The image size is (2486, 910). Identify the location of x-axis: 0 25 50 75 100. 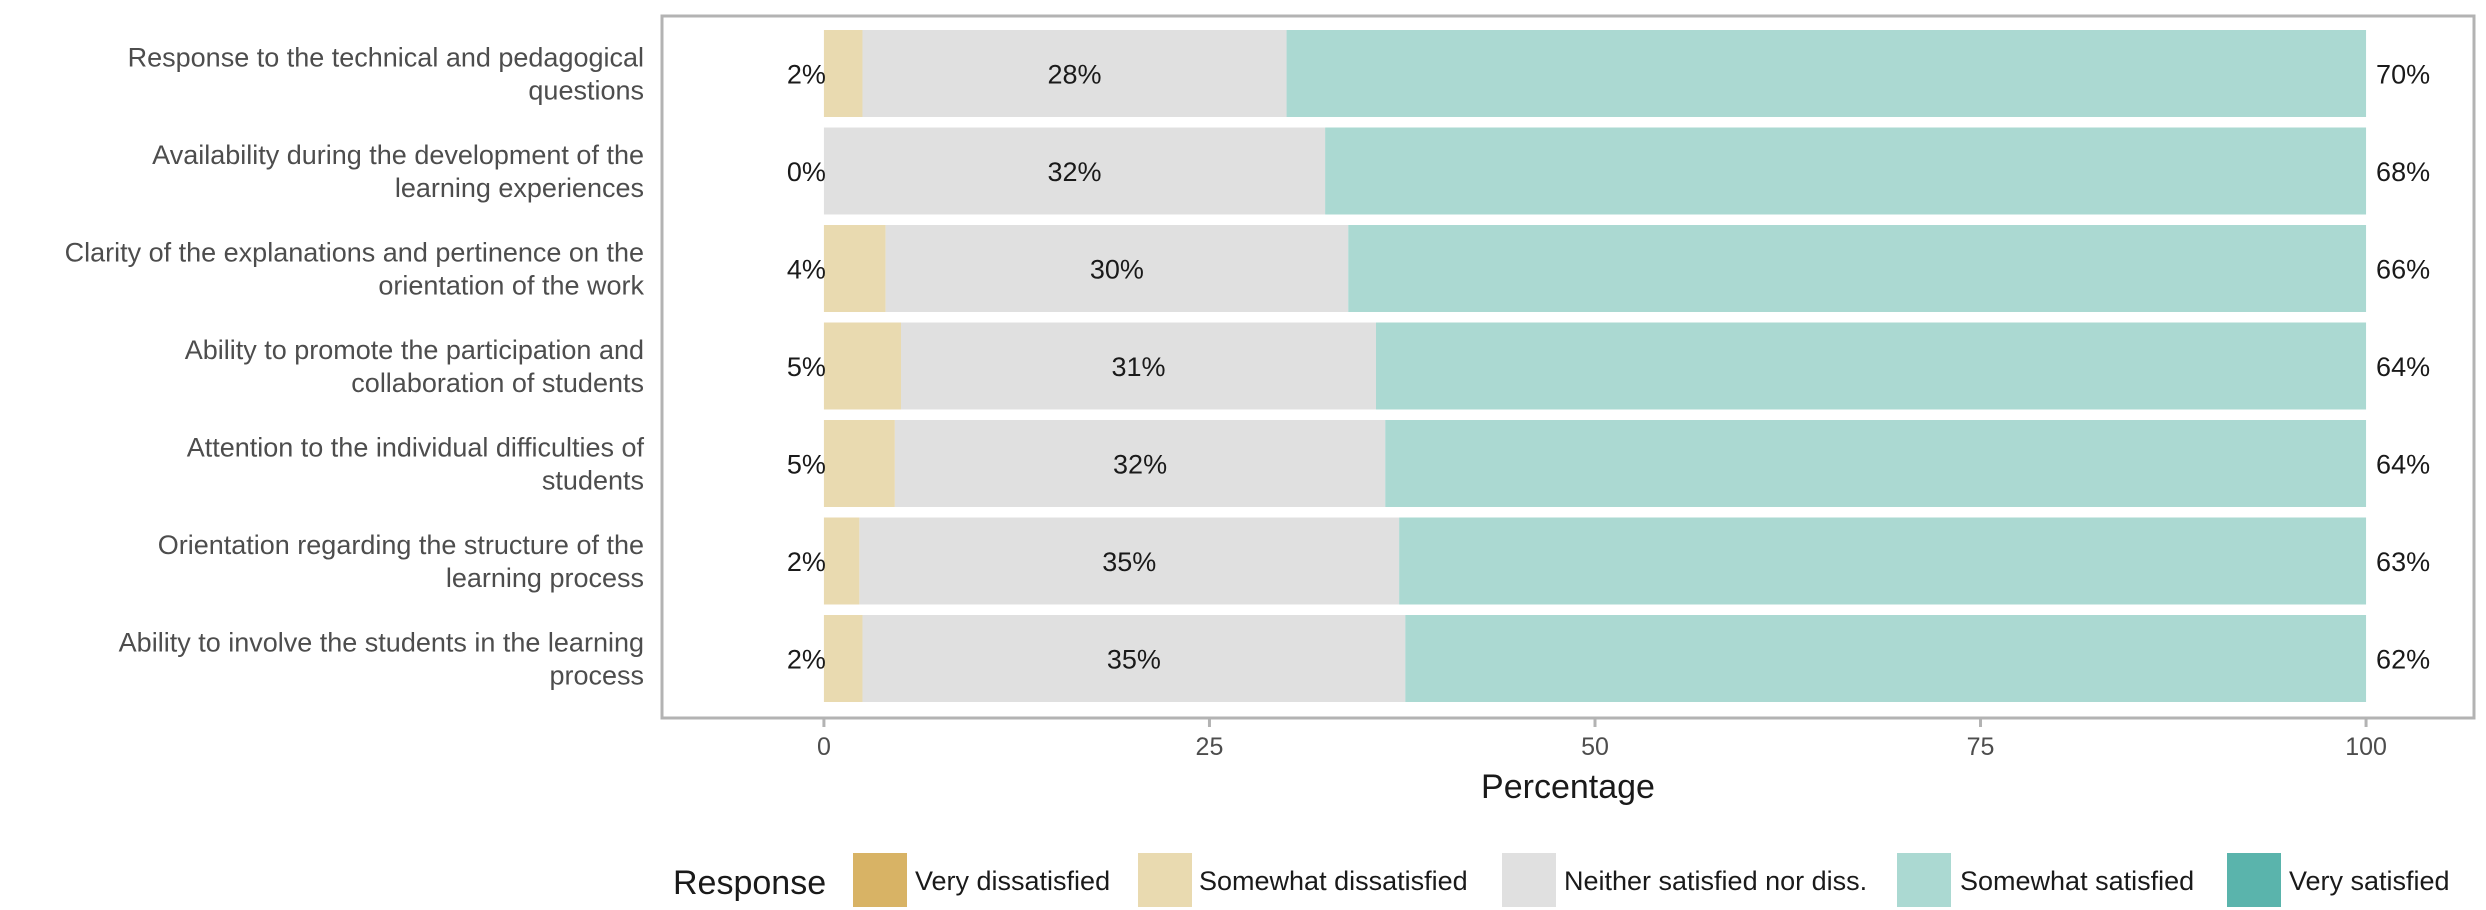
(1602, 740).